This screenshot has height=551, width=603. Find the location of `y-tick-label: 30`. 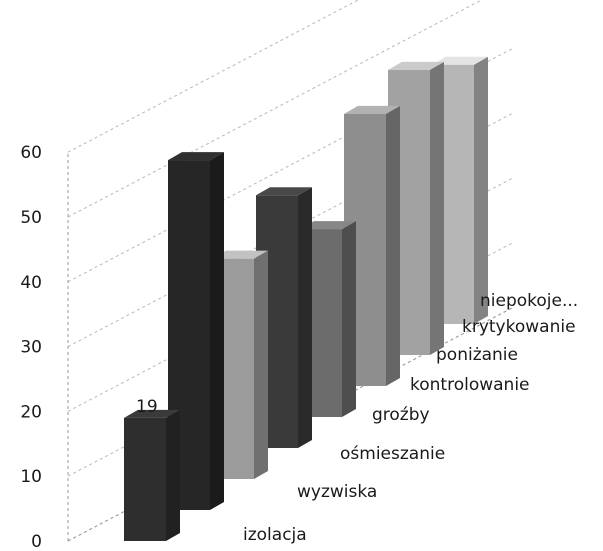

y-tick-label: 30 is located at coordinates (31, 348).